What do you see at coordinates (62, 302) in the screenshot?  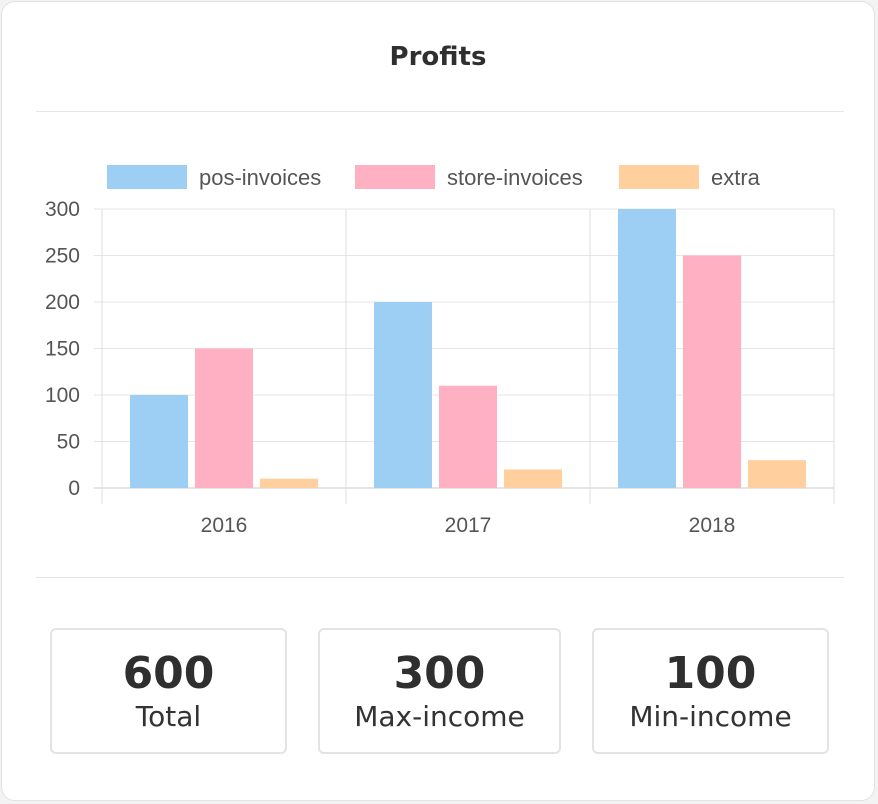 I see `y-tick-label-200: 200` at bounding box center [62, 302].